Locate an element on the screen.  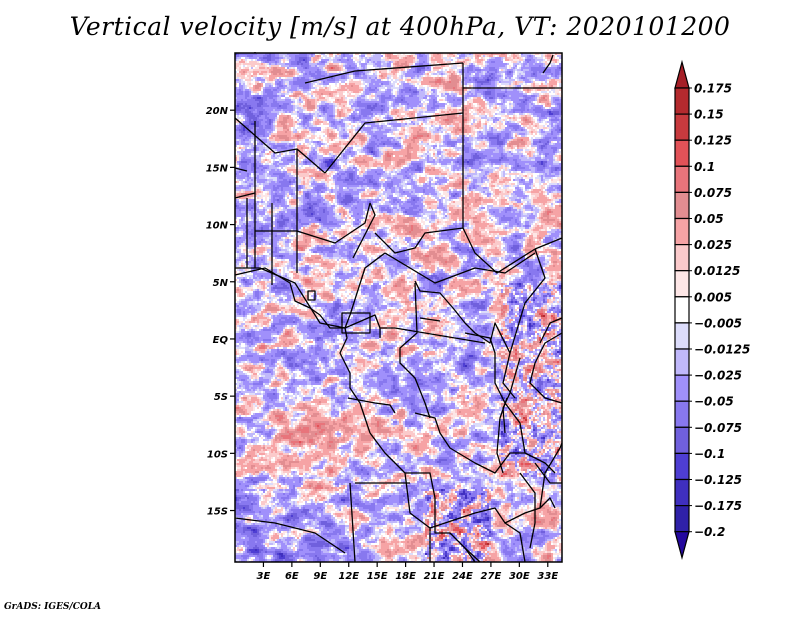
colorbar-label: −0.2 is located at coordinates (709, 532).